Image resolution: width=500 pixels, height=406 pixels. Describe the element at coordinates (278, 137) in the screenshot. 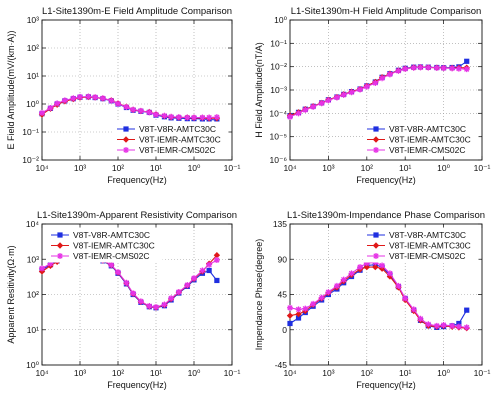

I see `y-tick-label: 10⁻⁵` at that location.